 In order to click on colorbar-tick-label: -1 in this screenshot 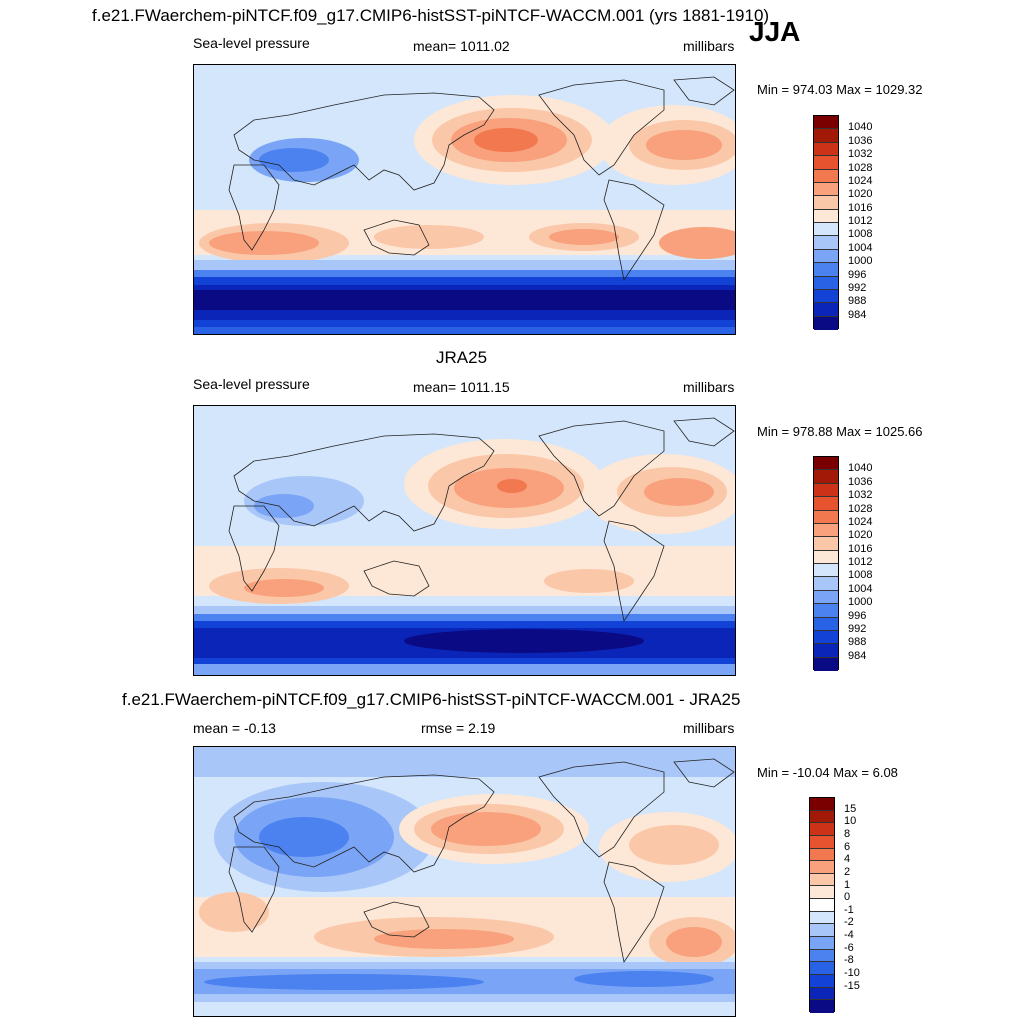, I will do `click(849, 909)`.